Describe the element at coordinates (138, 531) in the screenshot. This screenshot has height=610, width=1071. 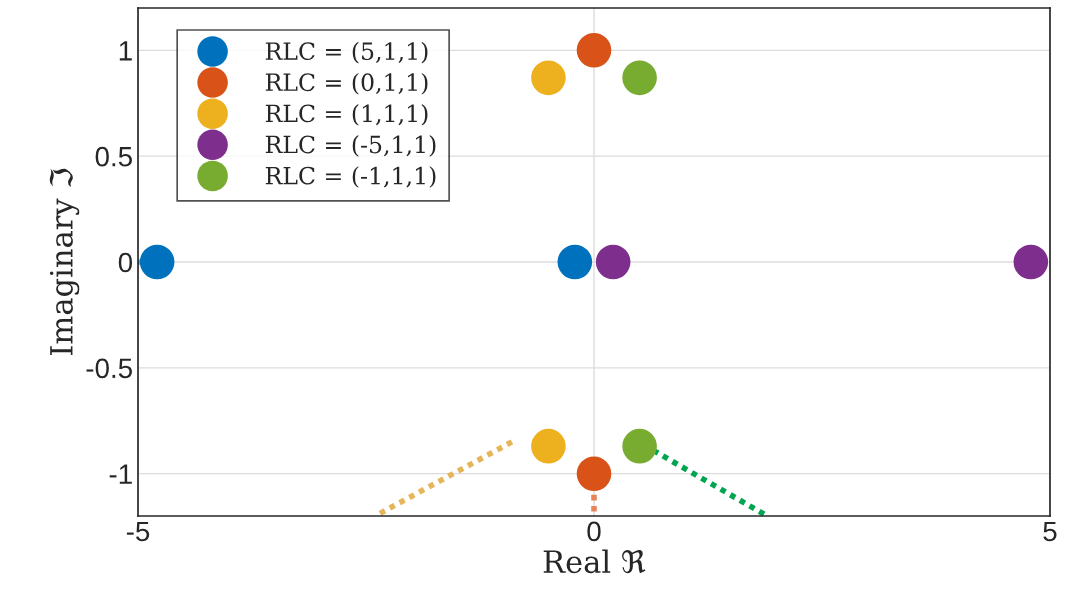
I see `x-tick-label: -5` at that location.